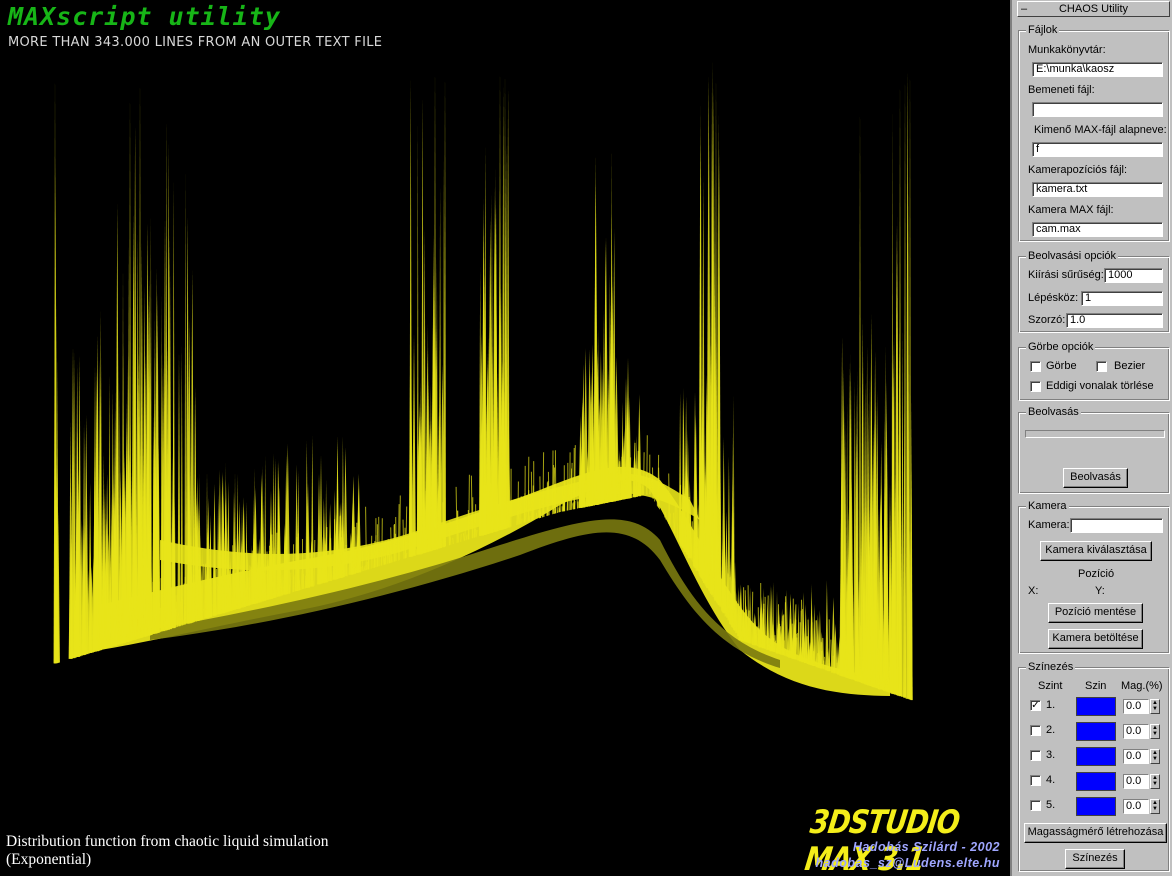 The image size is (1172, 876). What do you see at coordinates (1095, 613) in the screenshot?
I see `save-position-button: Pozíció mentése` at bounding box center [1095, 613].